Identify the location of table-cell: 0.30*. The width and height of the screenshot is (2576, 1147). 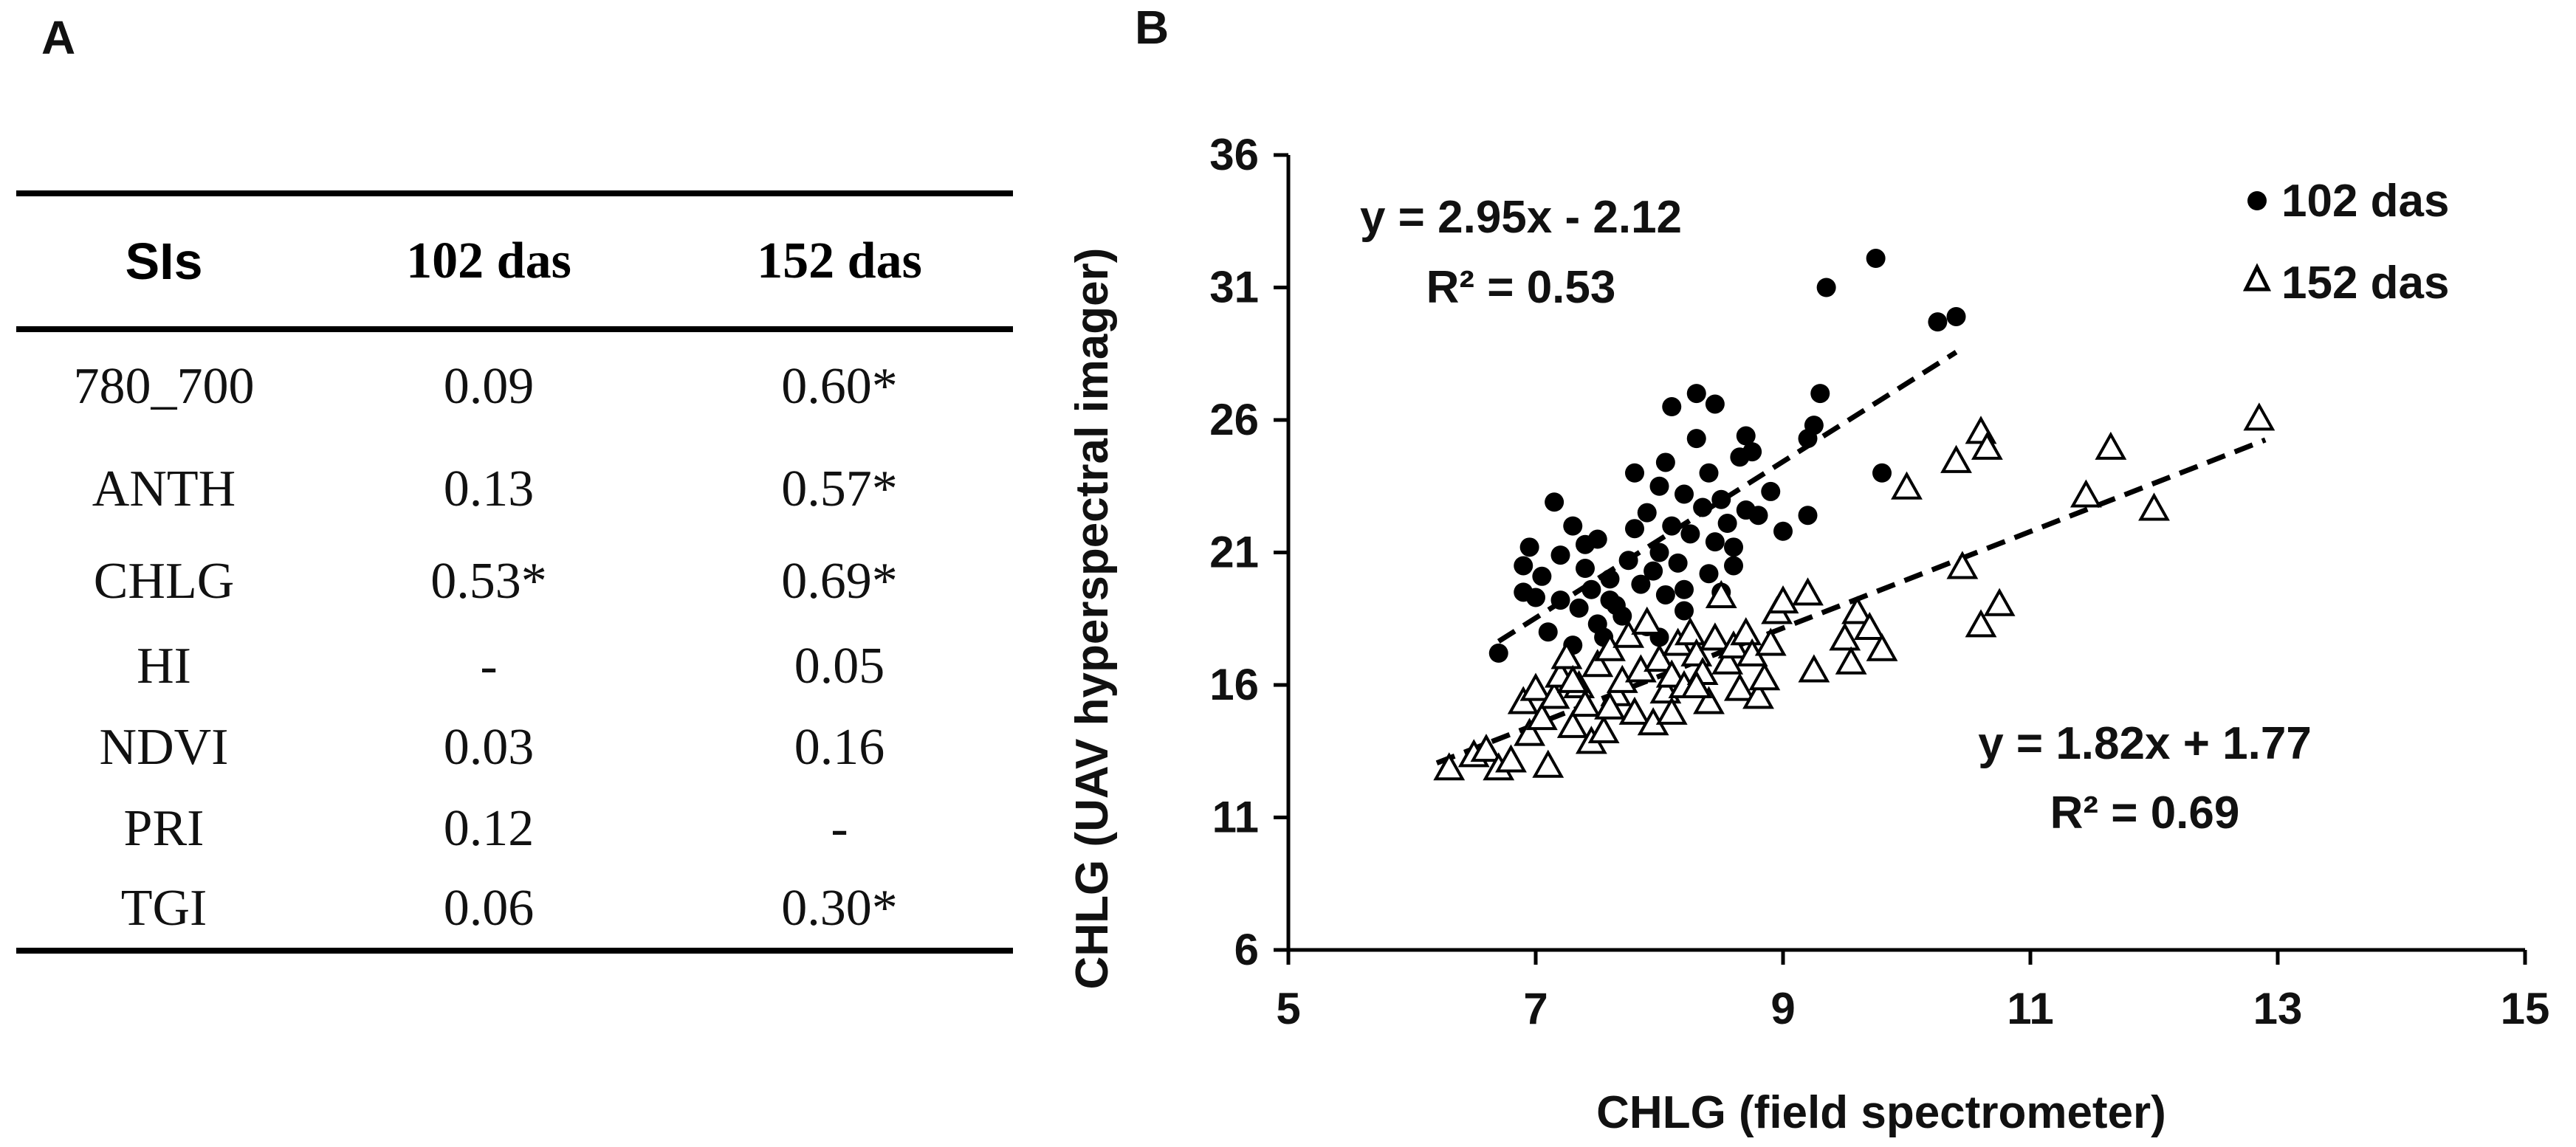
(840, 908).